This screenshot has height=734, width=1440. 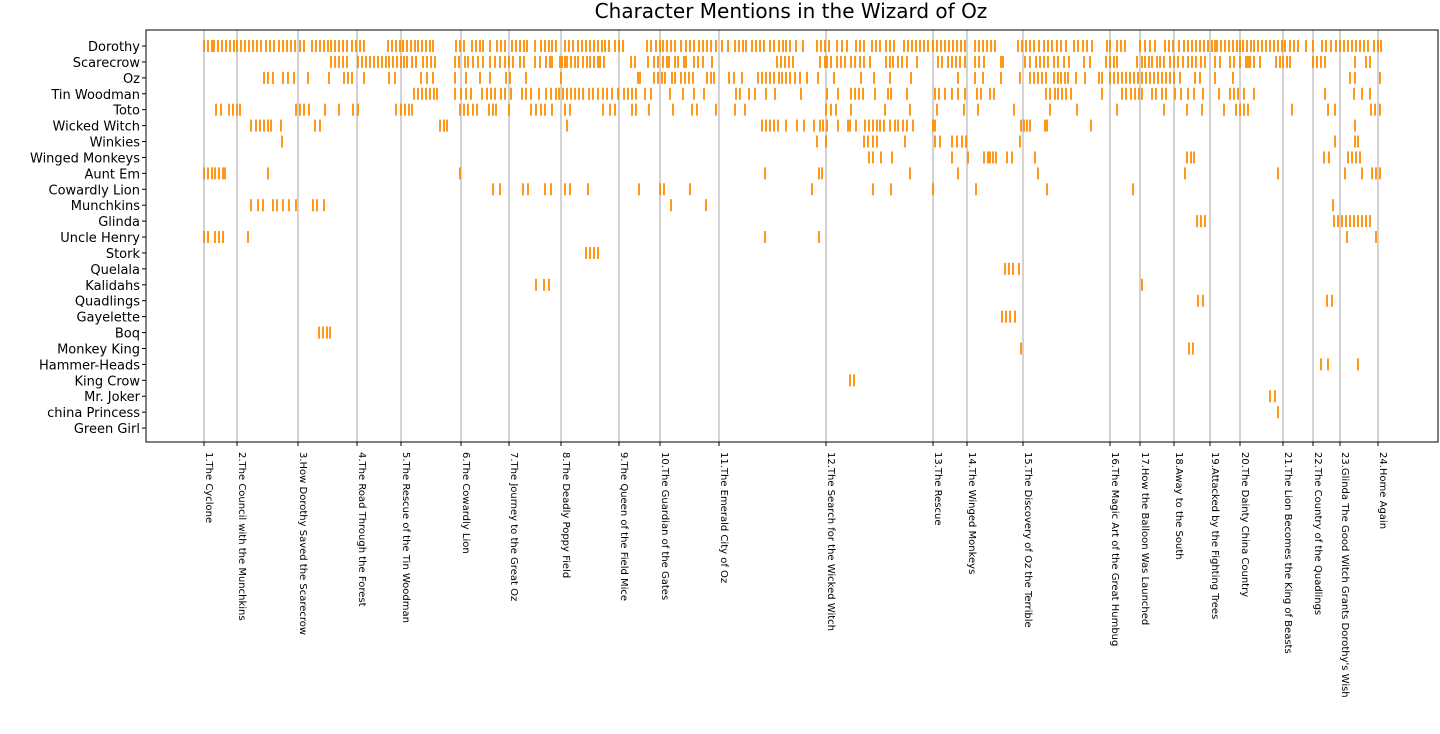 What do you see at coordinates (95, 95) in the screenshot?
I see `character-label: Tin Woodman` at bounding box center [95, 95].